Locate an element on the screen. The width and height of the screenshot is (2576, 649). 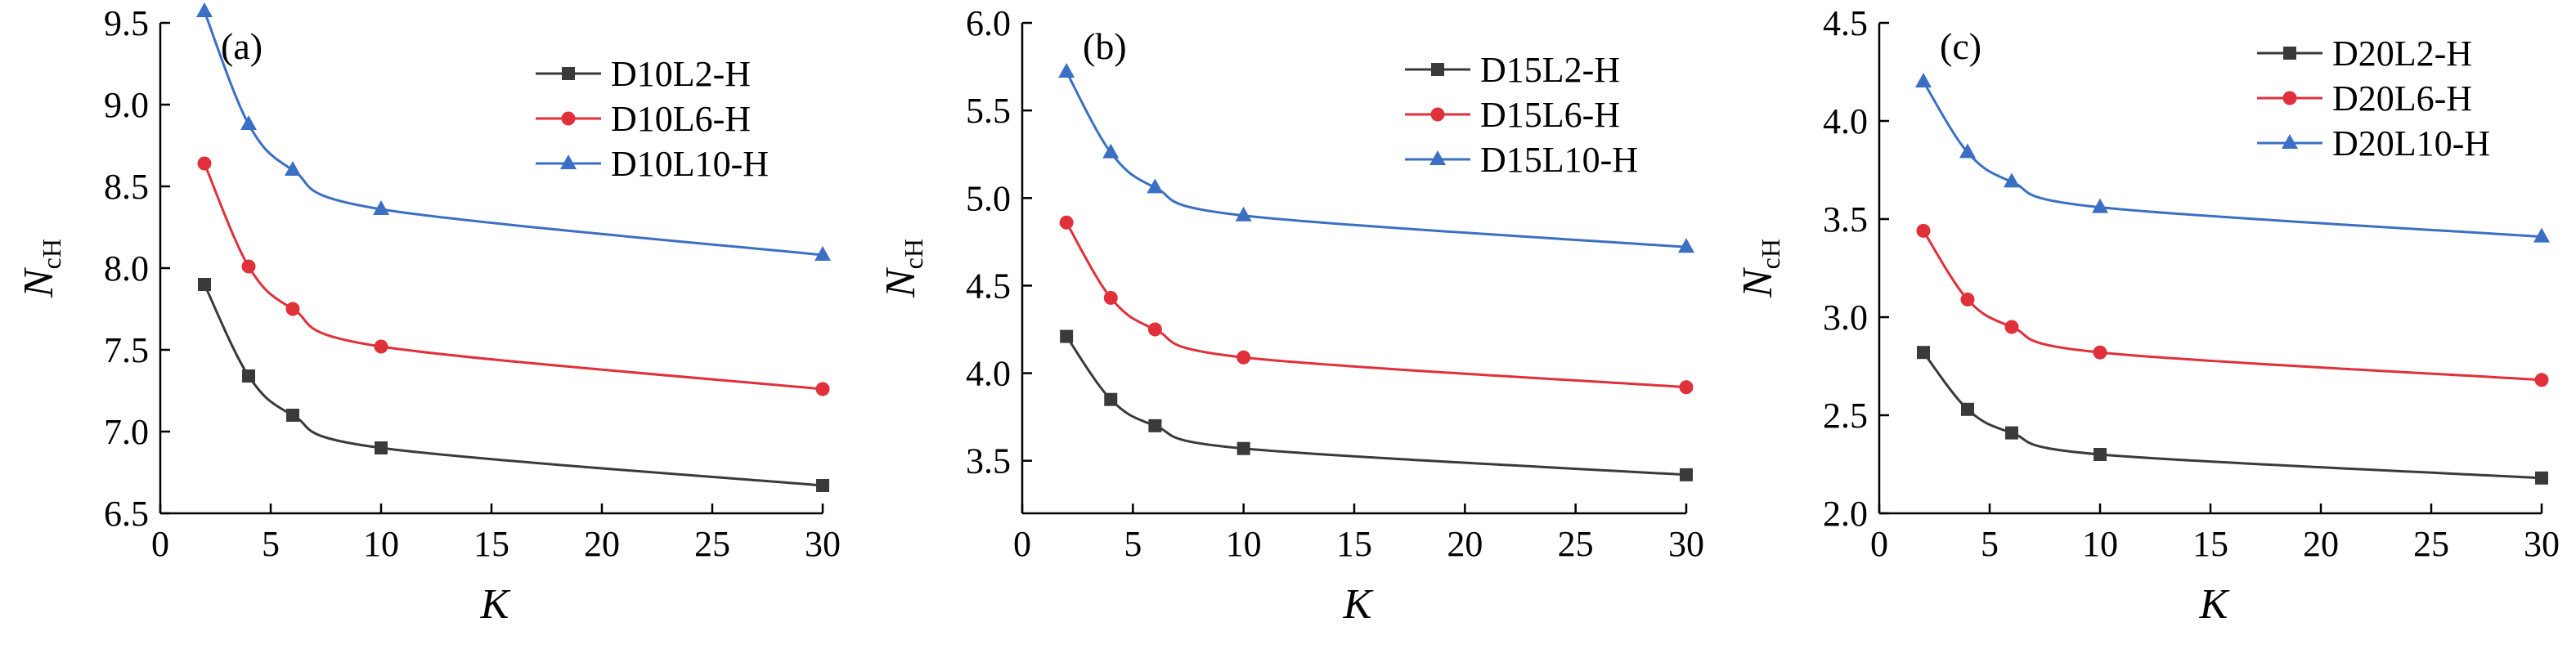
legend-label: D10L2-H is located at coordinates (681, 74).